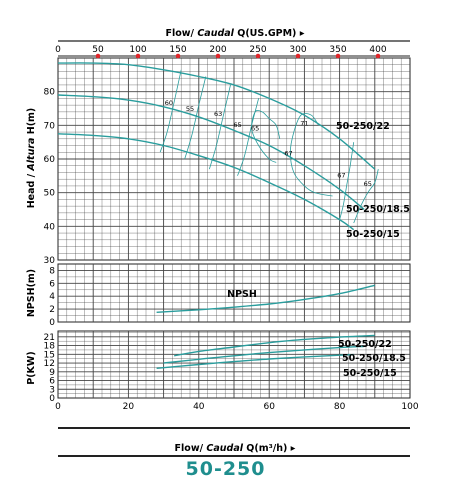  What do you see at coordinates (52, 390) in the screenshot?
I see `power-tick-label: 3` at bounding box center [52, 390].